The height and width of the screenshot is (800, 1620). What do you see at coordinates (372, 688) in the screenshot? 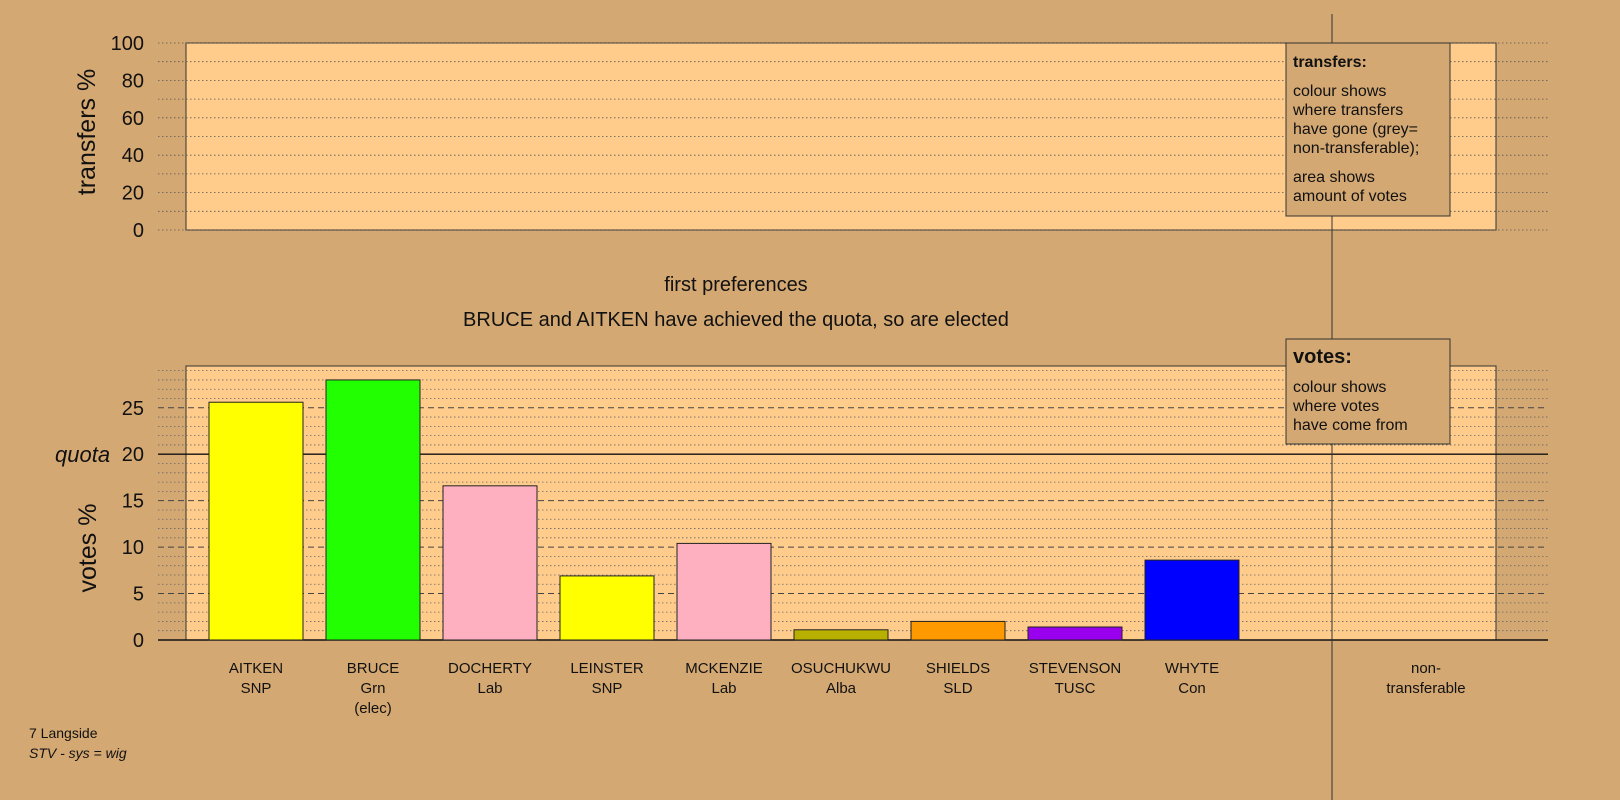
I see `candidate-party-label: Grn` at bounding box center [372, 688].